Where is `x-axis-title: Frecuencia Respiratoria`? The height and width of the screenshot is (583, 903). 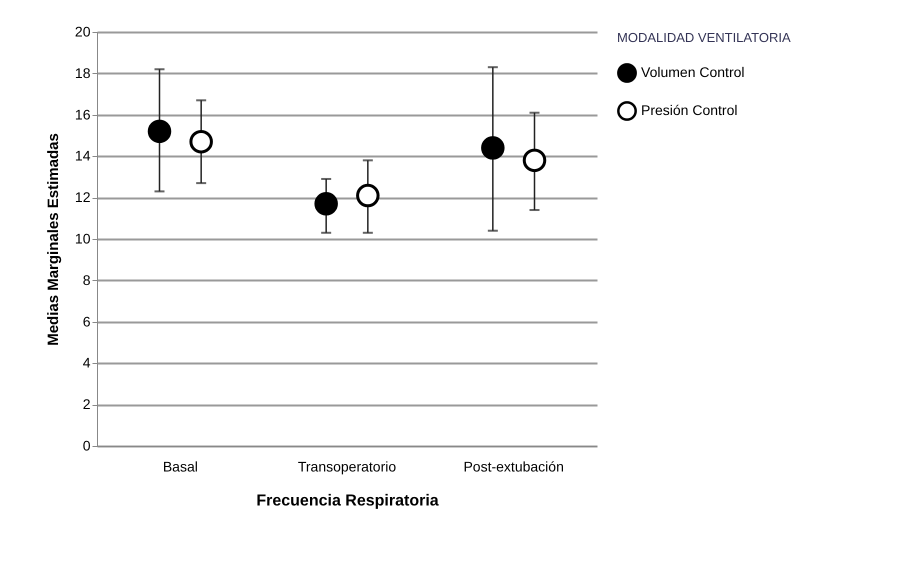
x-axis-title: Frecuencia Respiratoria is located at coordinates (347, 501).